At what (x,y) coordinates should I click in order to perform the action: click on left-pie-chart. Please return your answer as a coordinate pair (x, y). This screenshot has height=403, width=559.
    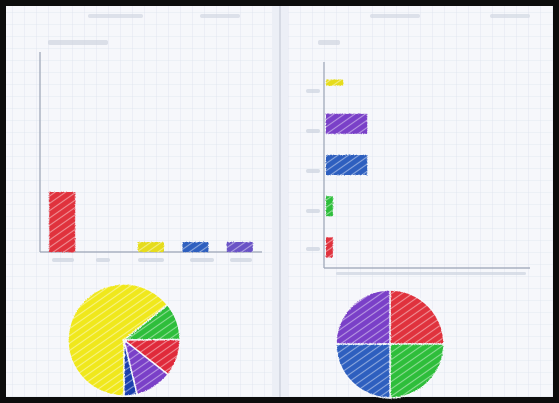
    Looking at the image, I should click on (124, 340).